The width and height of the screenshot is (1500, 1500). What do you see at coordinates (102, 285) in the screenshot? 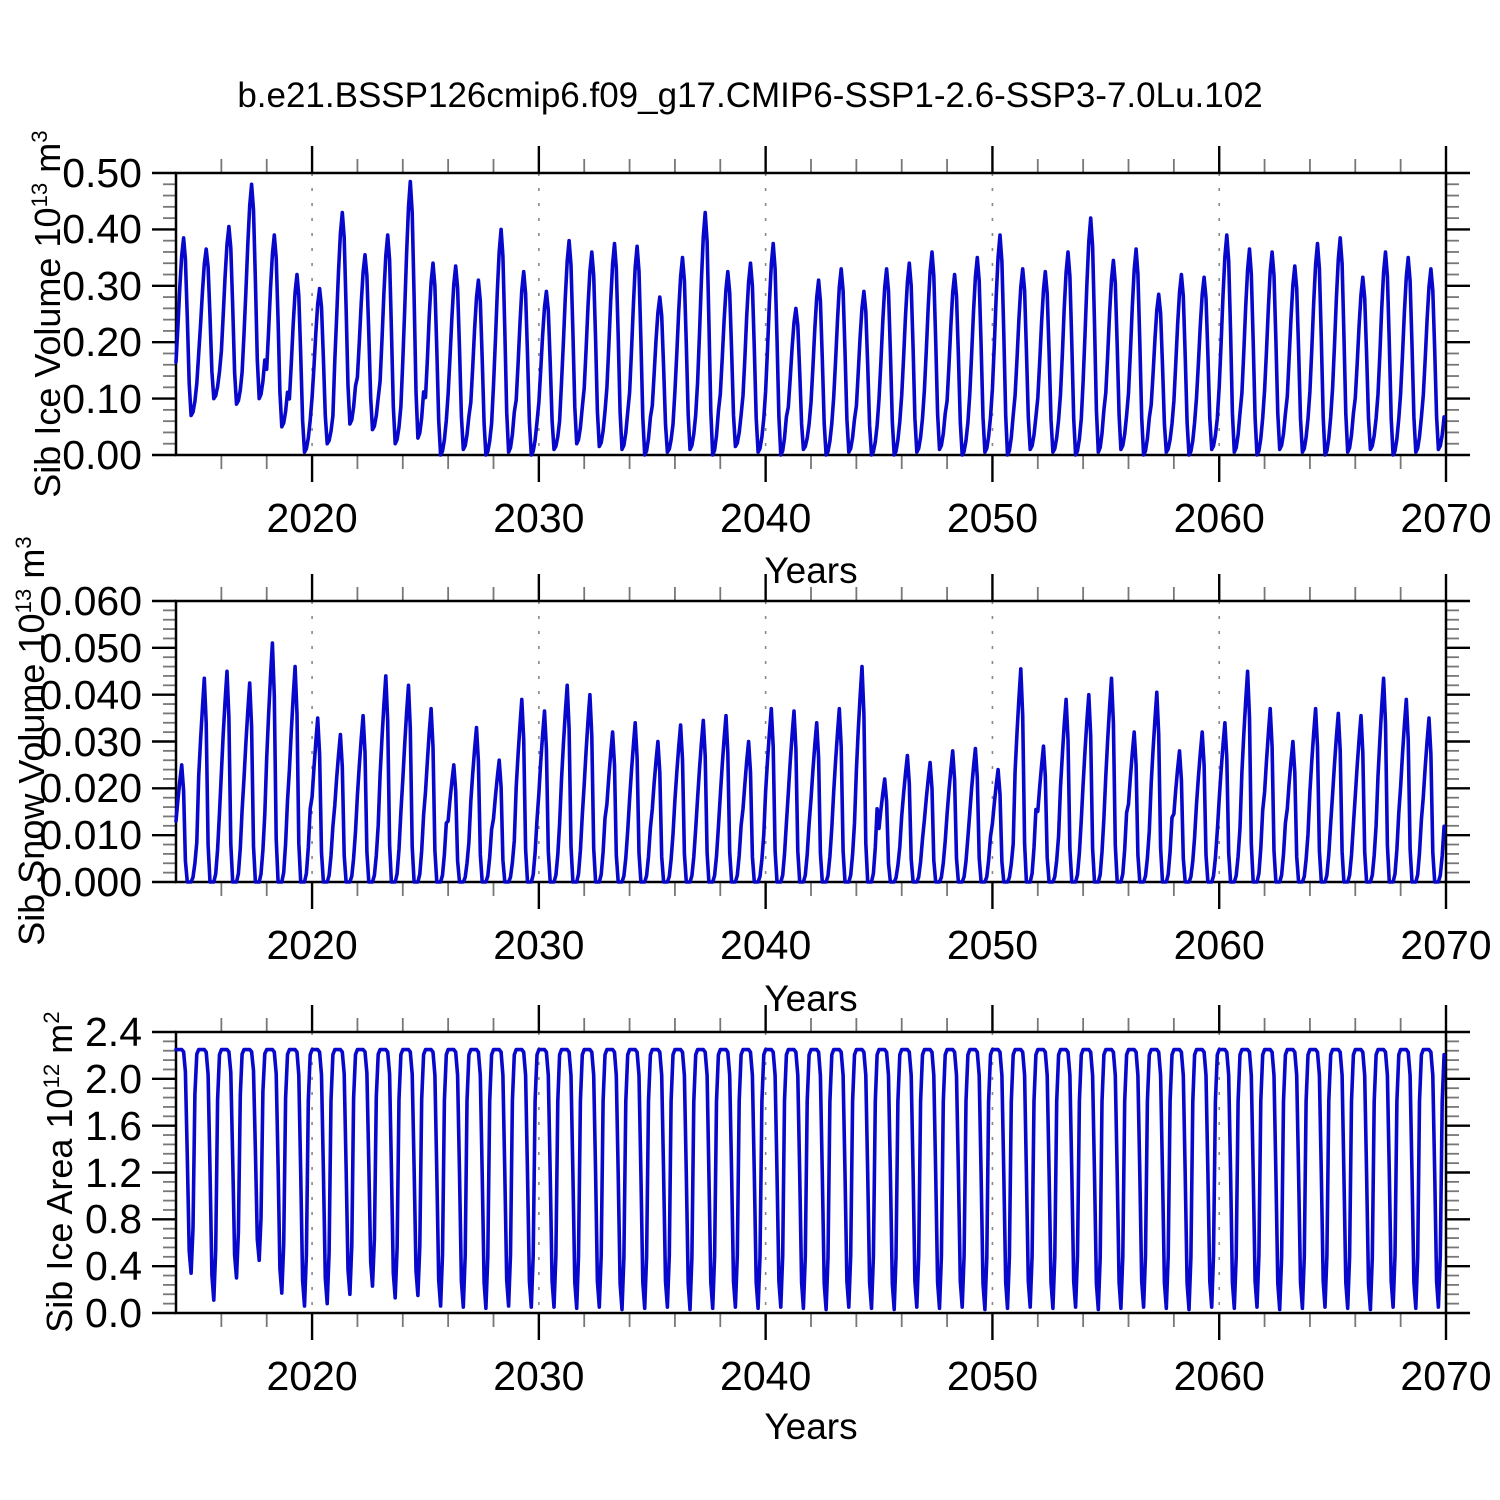
I see `y-tick-label: 0.30` at bounding box center [102, 285].